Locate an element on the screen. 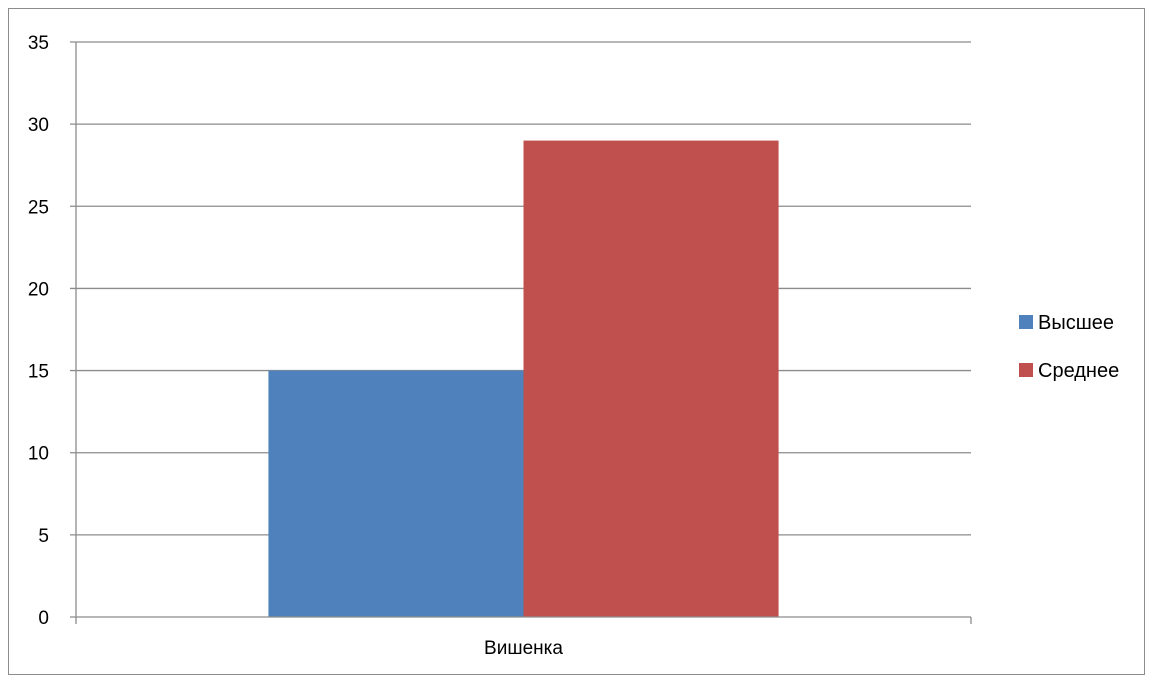 The width and height of the screenshot is (1149, 679). y-tick-label: 35 is located at coordinates (38, 43).